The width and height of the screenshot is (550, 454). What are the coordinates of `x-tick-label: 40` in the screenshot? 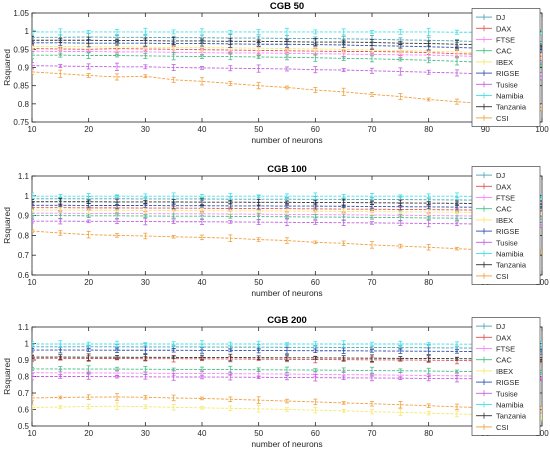 It's located at (202, 129).